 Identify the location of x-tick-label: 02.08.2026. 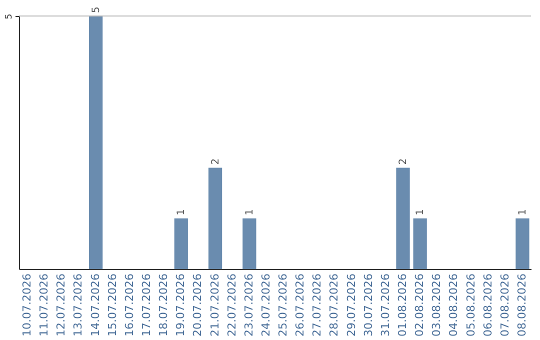
(419, 305).